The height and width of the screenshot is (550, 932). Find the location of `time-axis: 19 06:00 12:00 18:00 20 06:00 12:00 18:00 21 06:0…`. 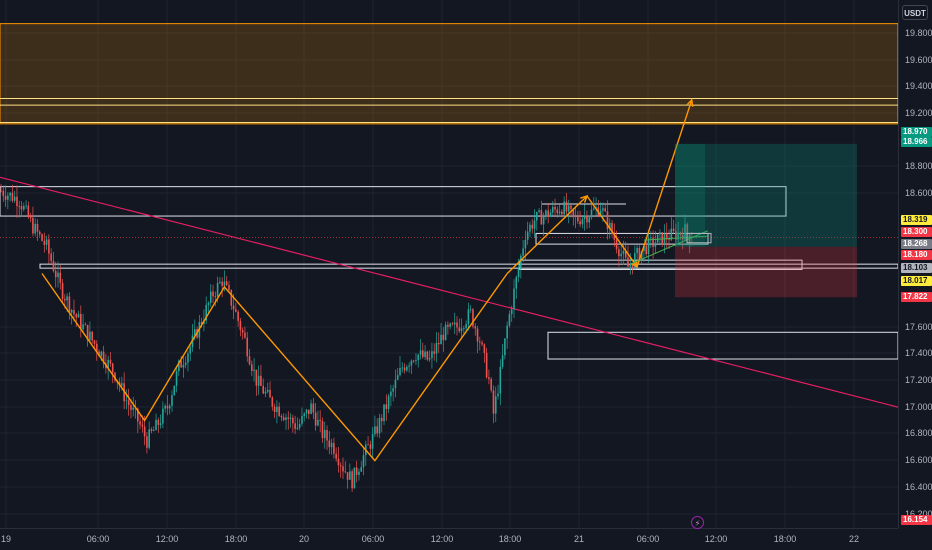

time-axis: 19 06:00 12:00 18:00 20 06:00 12:00 18:00 21 06:0… is located at coordinates (449, 539).